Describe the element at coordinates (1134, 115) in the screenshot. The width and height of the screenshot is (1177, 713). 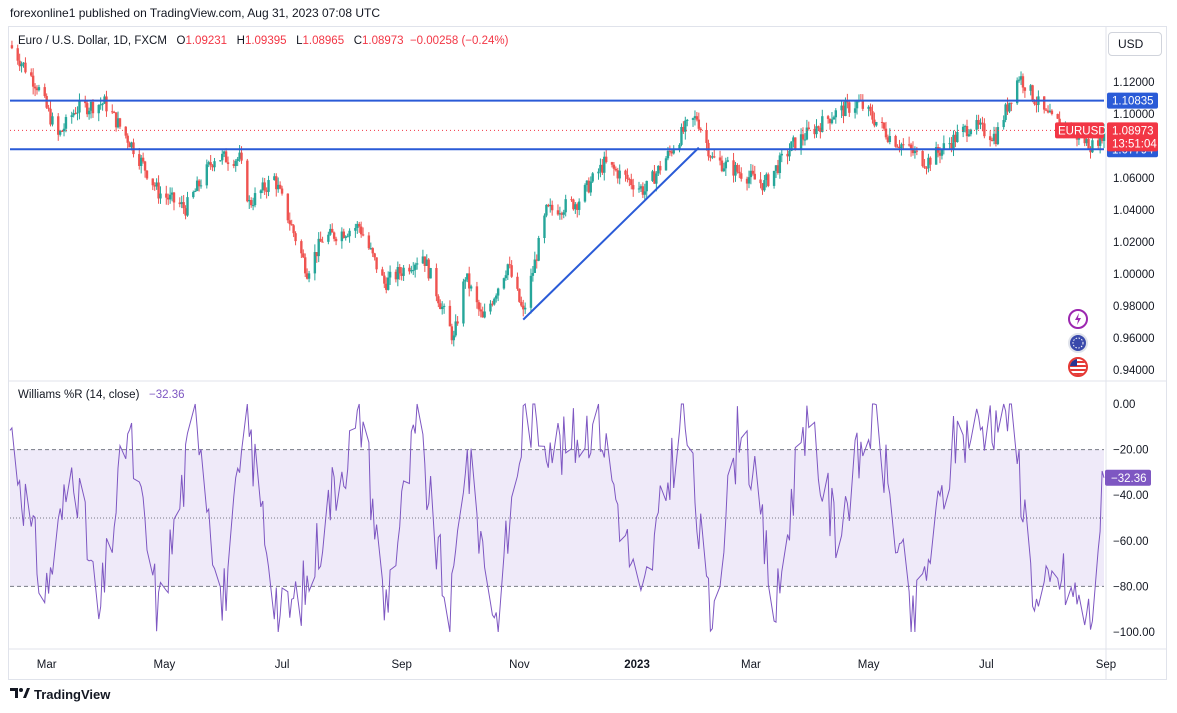
I see `price-tick-label: 1.10000` at that location.